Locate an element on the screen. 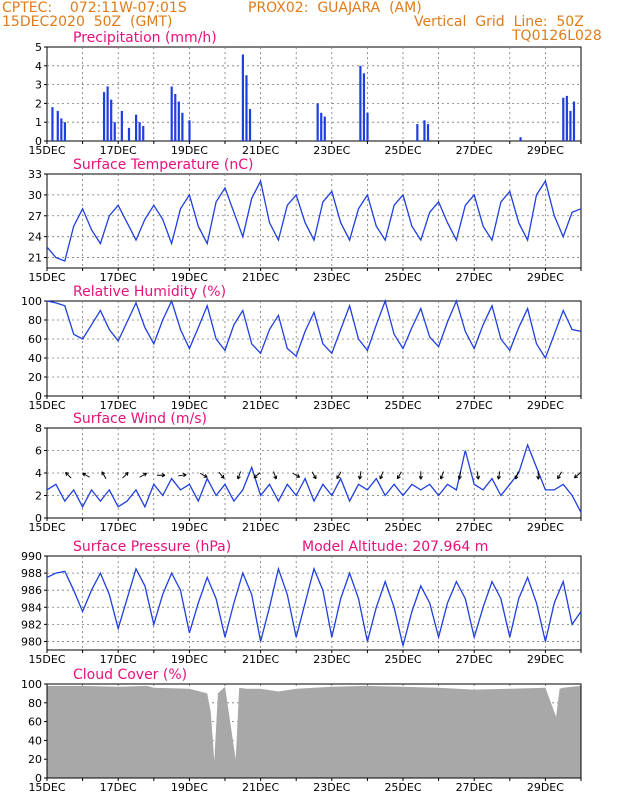  humidity-xtick-label: 27DEC is located at coordinates (474, 405).